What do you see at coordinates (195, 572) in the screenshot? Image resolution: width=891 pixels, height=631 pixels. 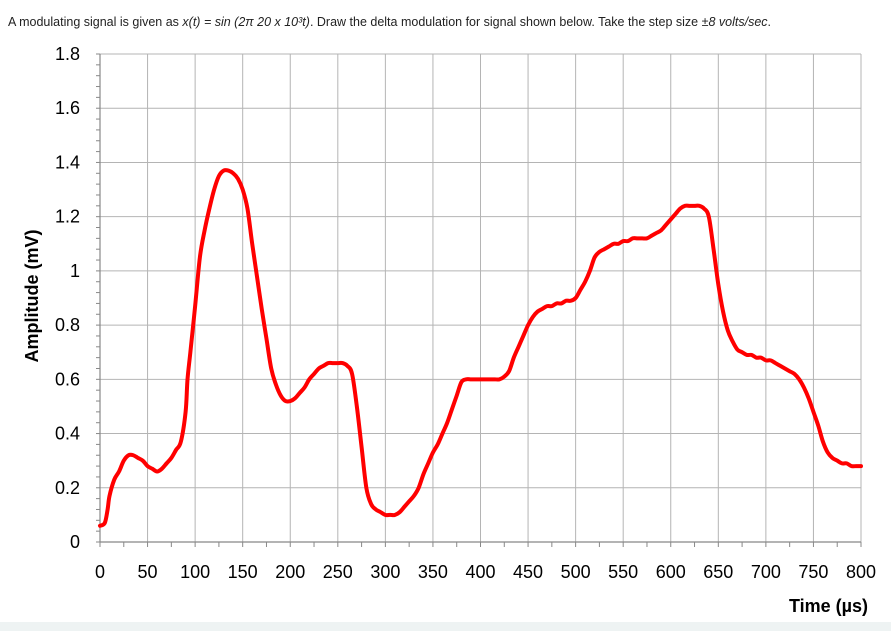 I see `x-tick-label: 100` at bounding box center [195, 572].